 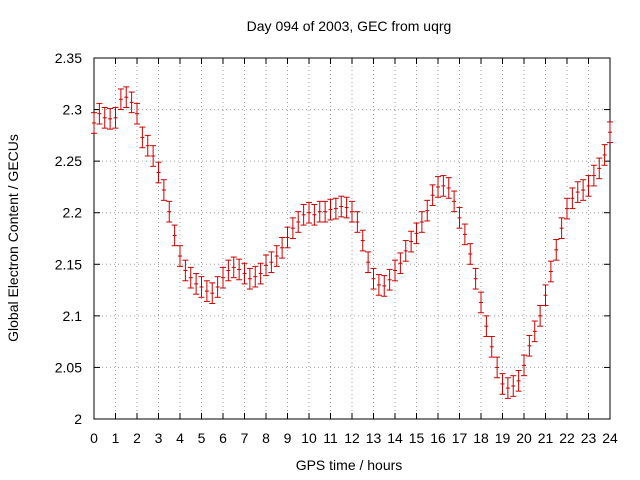 I want to click on x-tick-label: 3, so click(x=159, y=438).